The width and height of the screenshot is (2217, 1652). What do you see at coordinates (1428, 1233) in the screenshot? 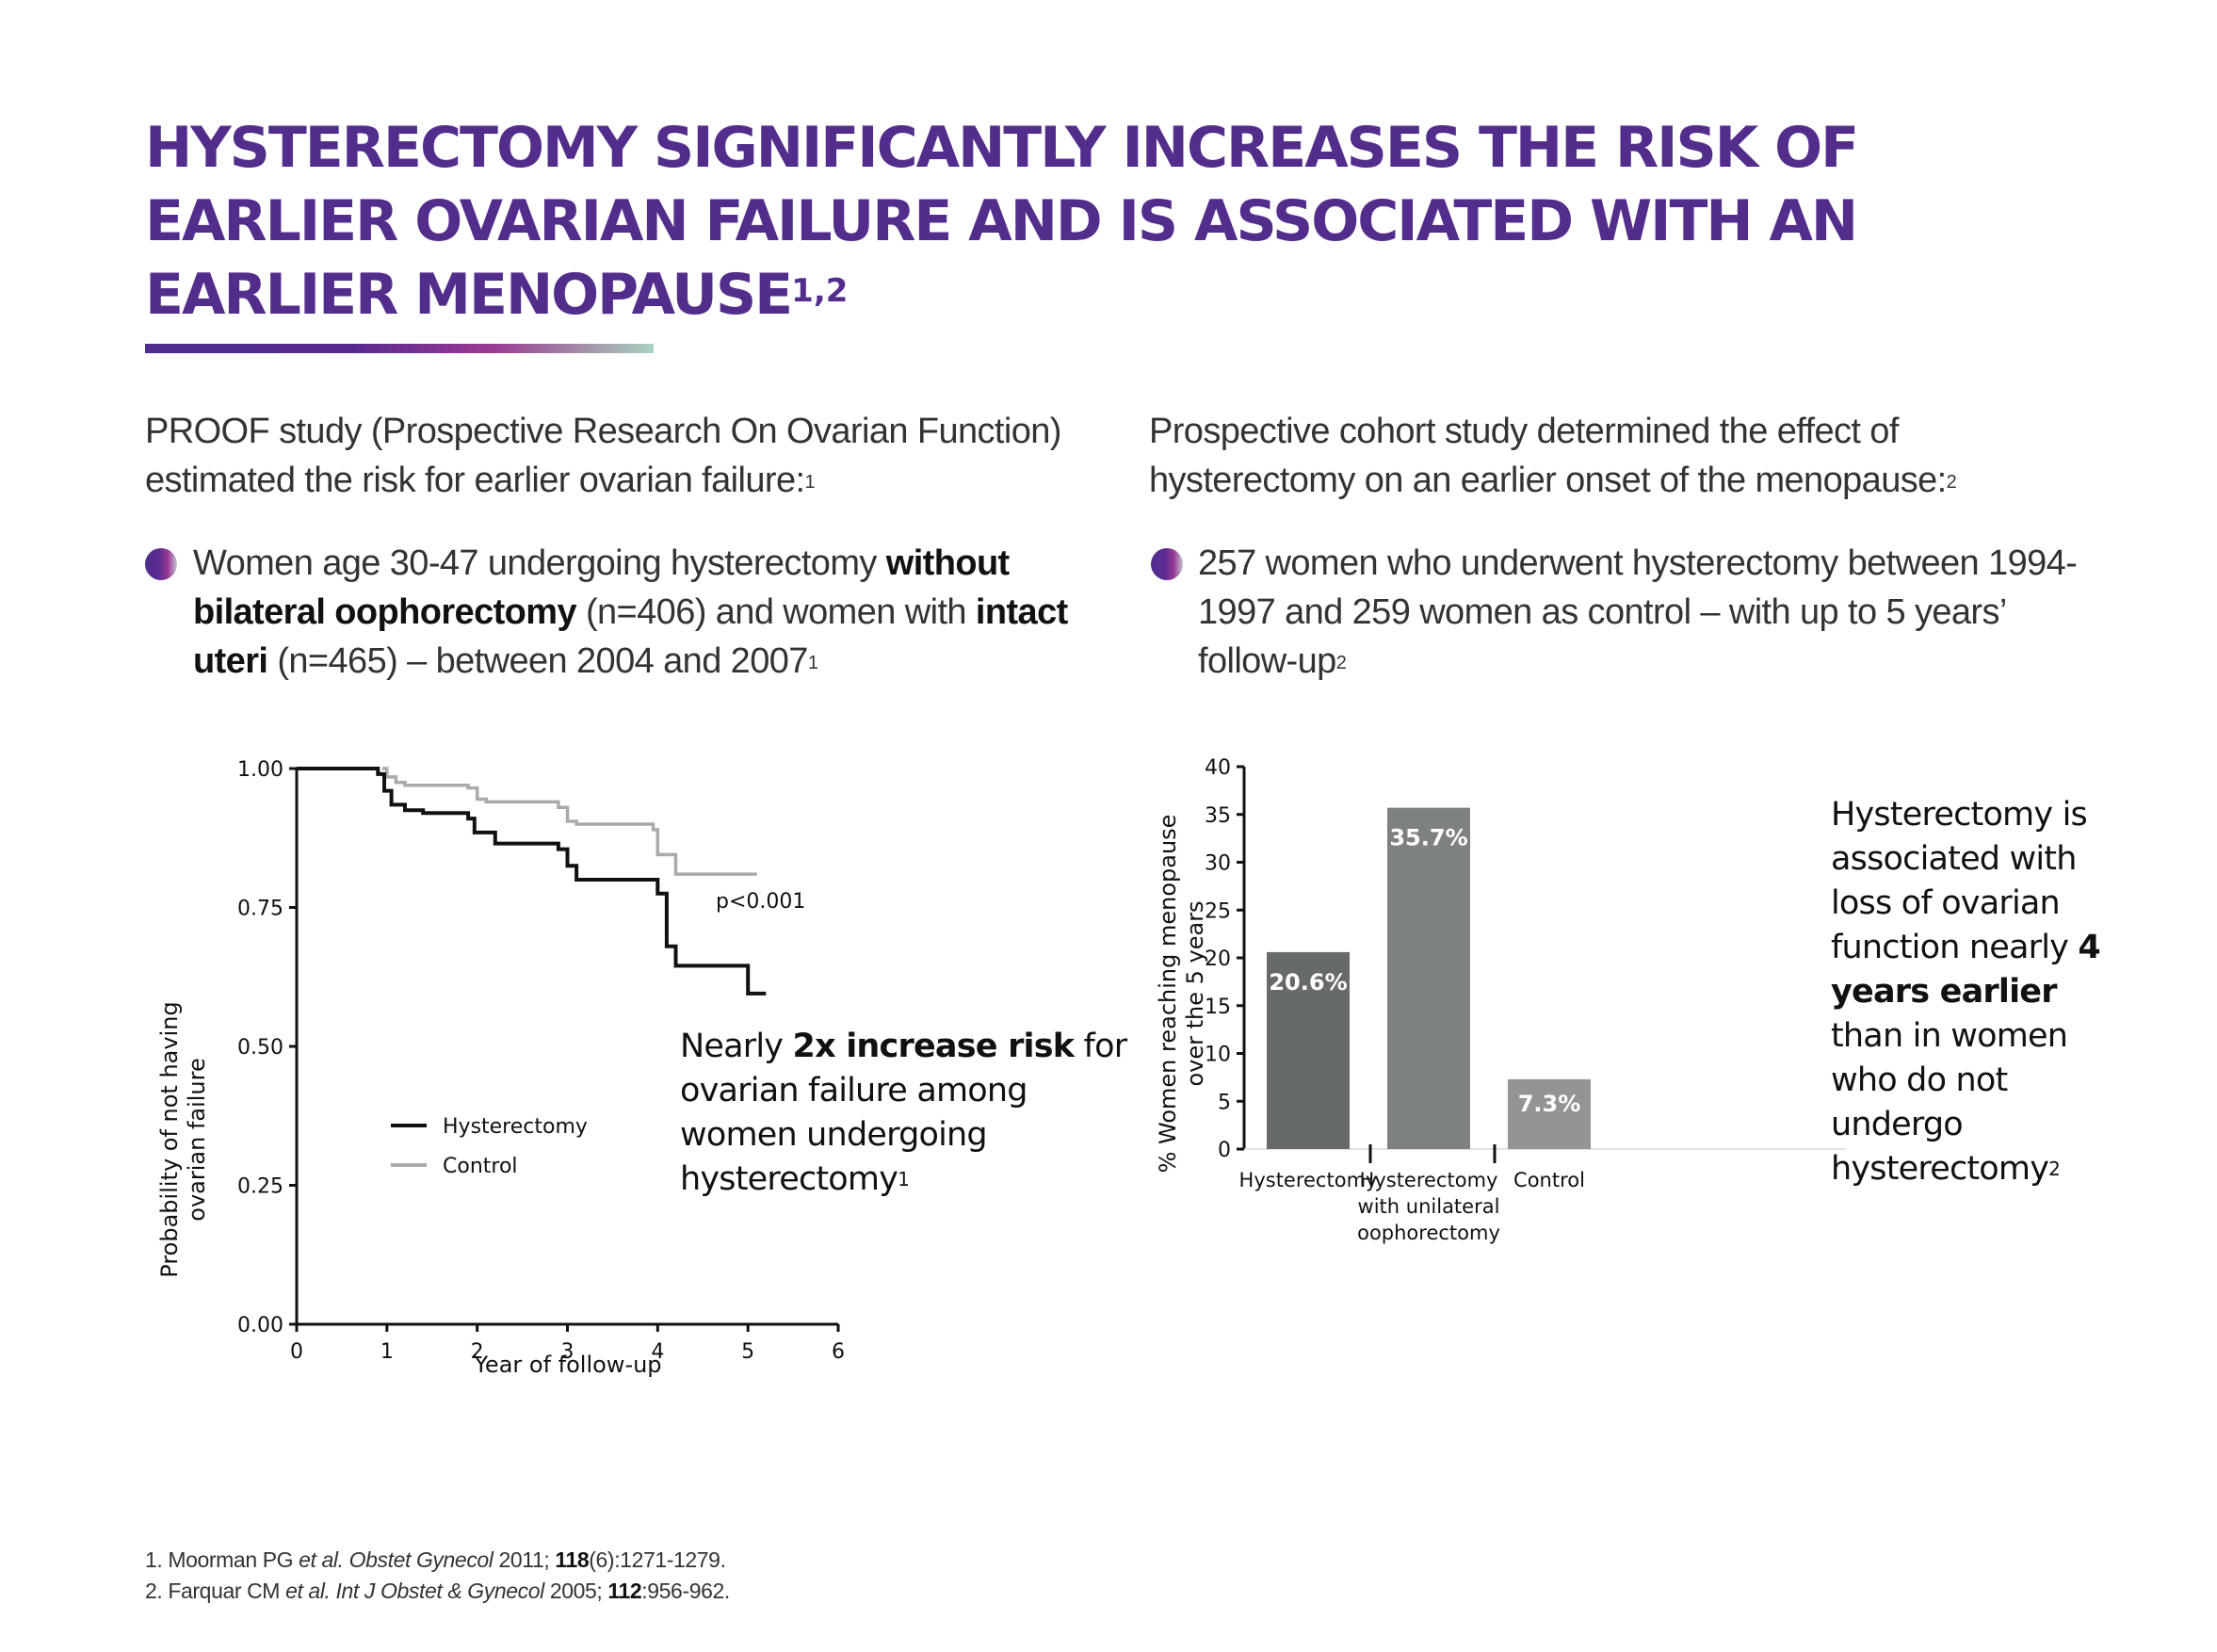
I see `bar-category-label: oophorectomy` at bounding box center [1428, 1233].